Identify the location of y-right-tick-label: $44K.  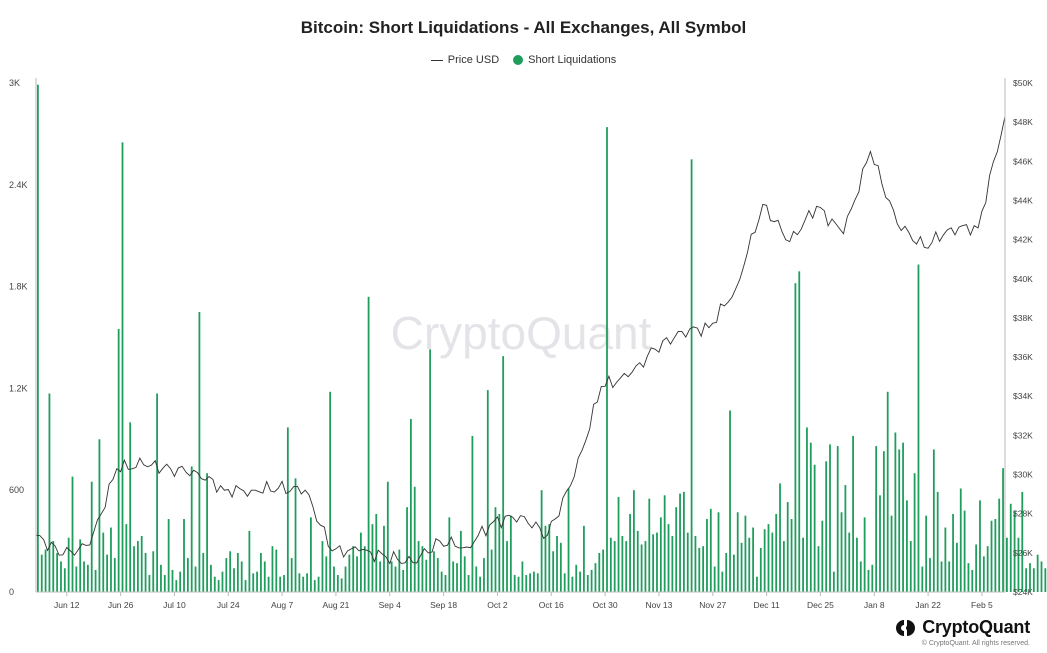
(1023, 200).